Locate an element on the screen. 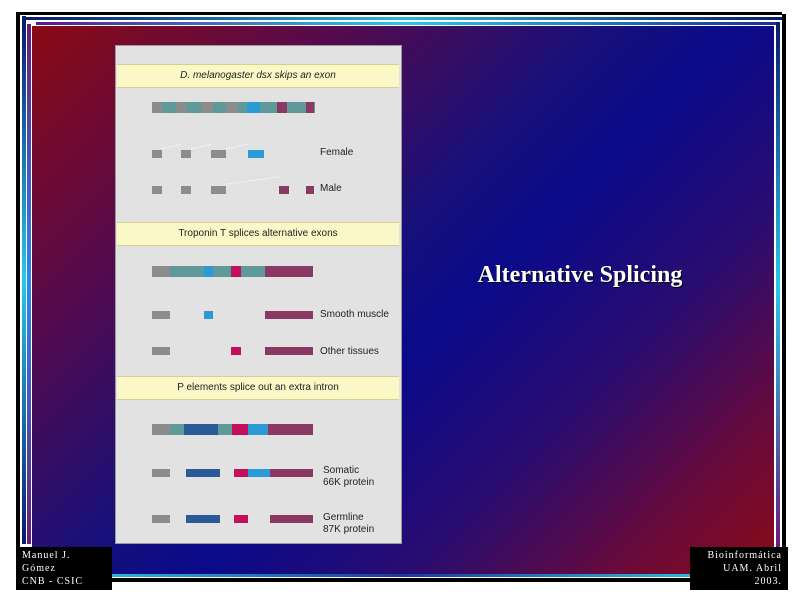  frame-bar-left-dark is located at coordinates (18, 280).